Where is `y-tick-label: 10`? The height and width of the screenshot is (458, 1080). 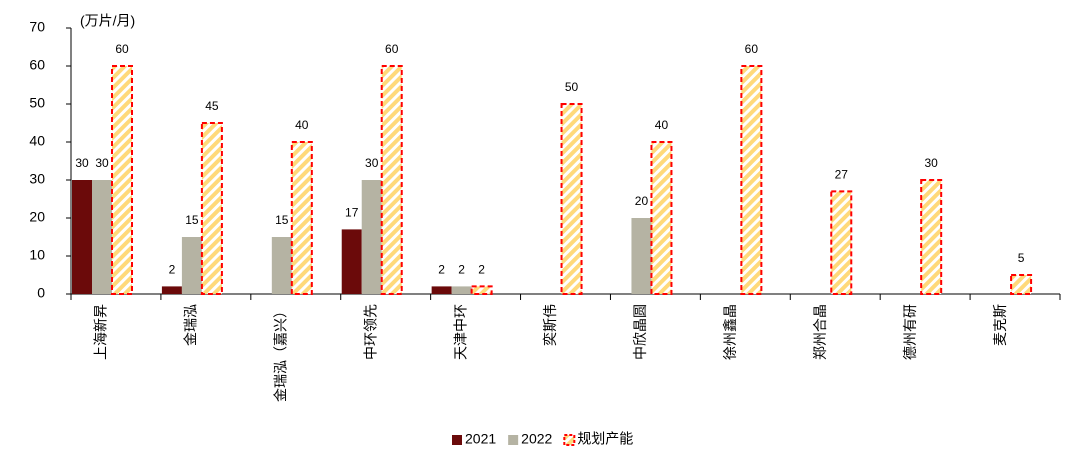
y-tick-label: 10 is located at coordinates (37, 255).